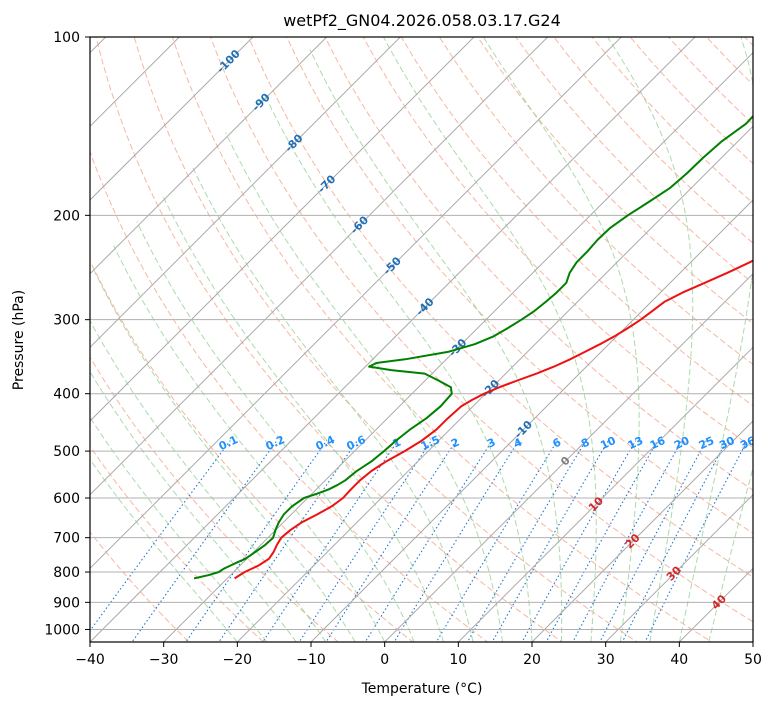  What do you see at coordinates (532, 660) in the screenshot?
I see `x-tick-label: 20` at bounding box center [532, 660].